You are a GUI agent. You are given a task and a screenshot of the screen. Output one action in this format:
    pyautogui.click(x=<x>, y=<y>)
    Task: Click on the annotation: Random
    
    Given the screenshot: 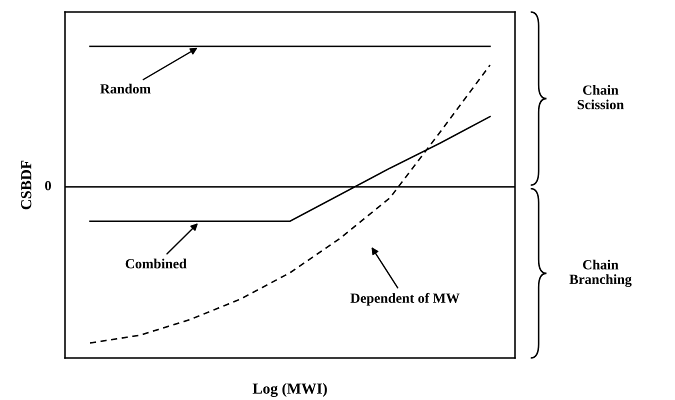 What is the action you would take?
    pyautogui.click(x=125, y=89)
    